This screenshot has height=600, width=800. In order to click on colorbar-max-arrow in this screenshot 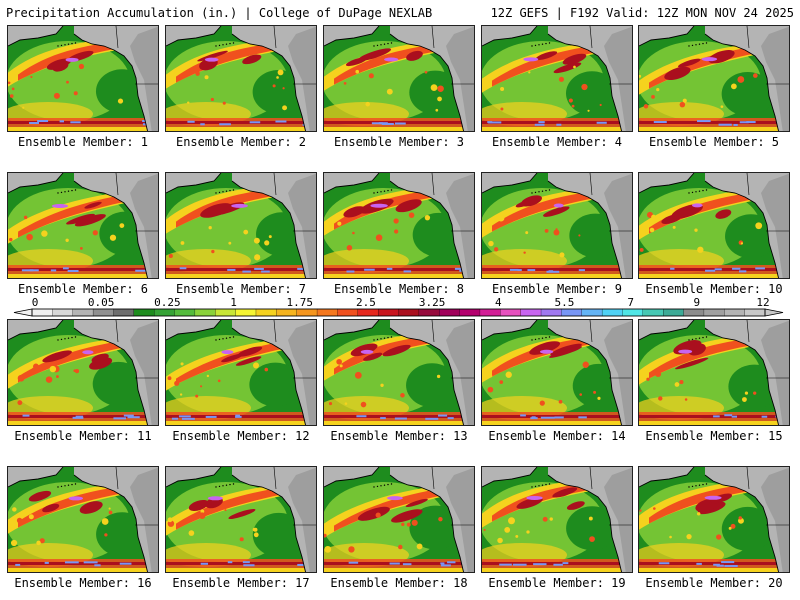, I will do `click(774, 312)`.